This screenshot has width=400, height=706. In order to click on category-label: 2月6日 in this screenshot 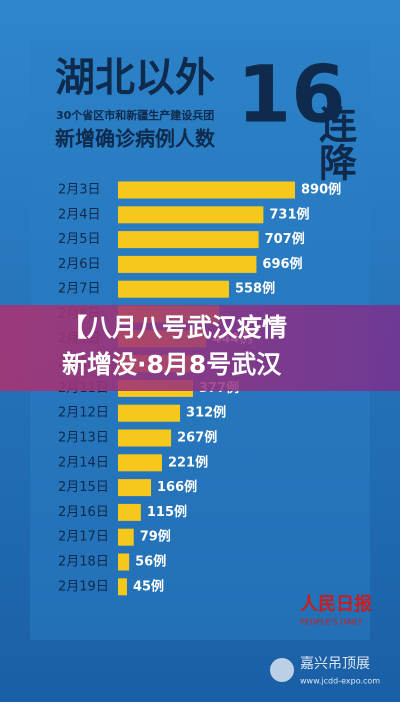, I will do `click(79, 264)`.